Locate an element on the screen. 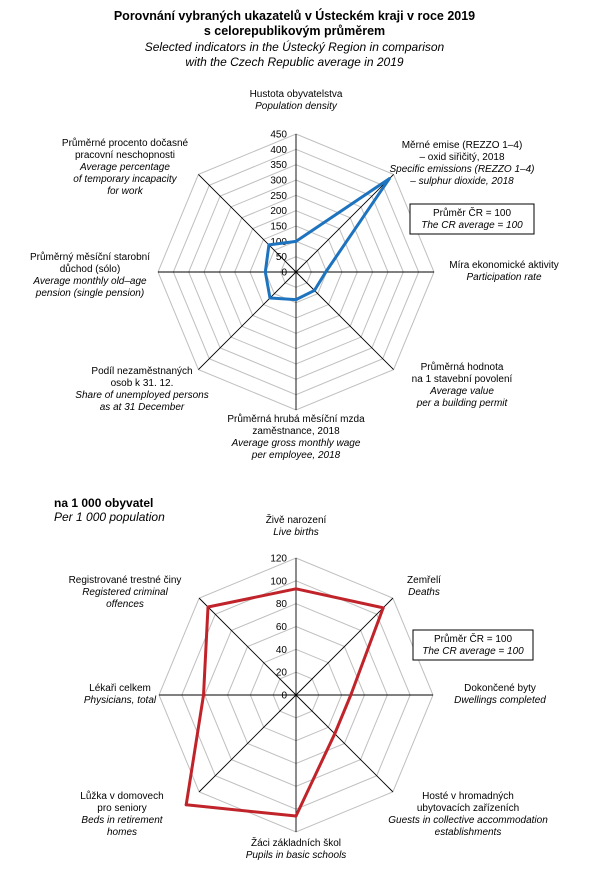 The width and height of the screenshot is (589, 873). axis-label-en: Specific emissions (REZZO 1–4) is located at coordinates (461, 169).